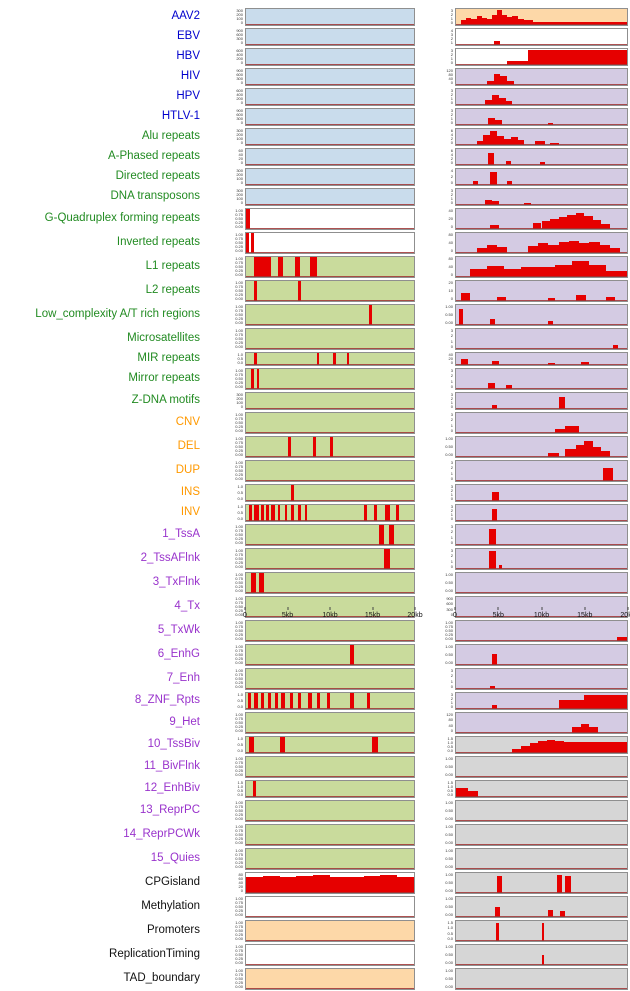 The height and width of the screenshot is (991, 630). What do you see at coordinates (451, 561) in the screenshot?
I see `y-axis-tick-label: 1` at bounding box center [451, 561].